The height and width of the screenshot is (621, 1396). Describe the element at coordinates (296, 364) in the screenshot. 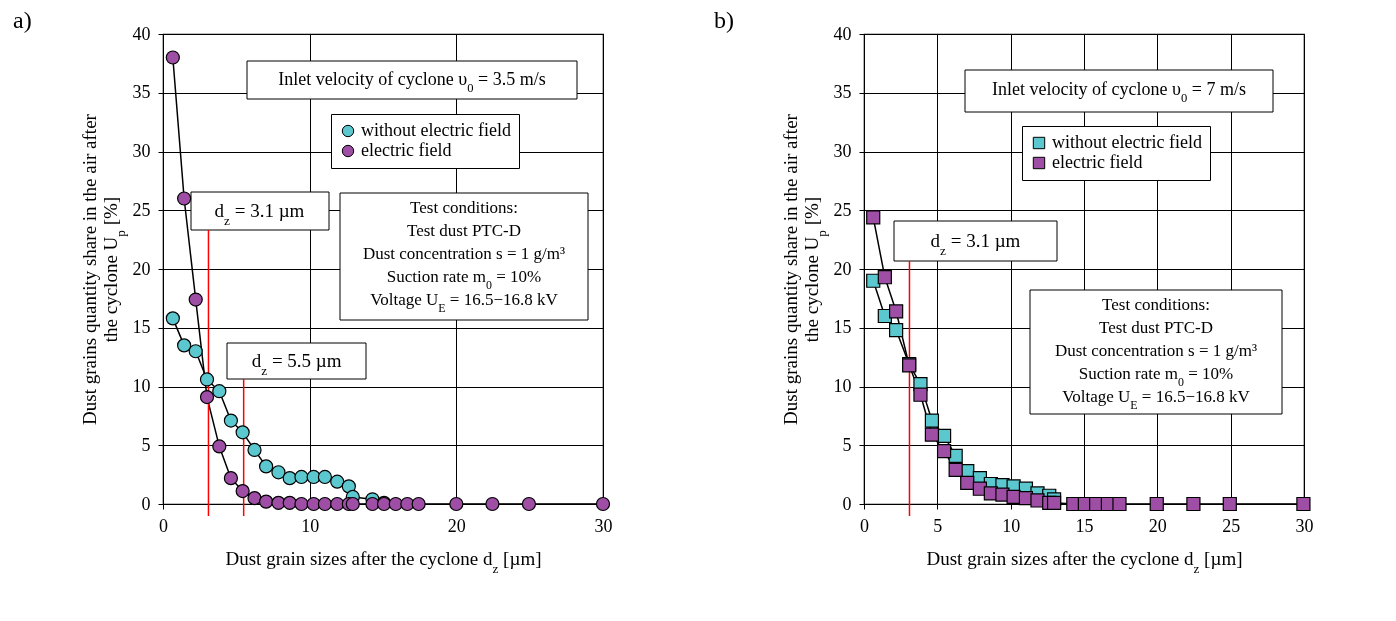

I see `ref-line-label: d$_{z}$ = 5.5 µm` at that location.